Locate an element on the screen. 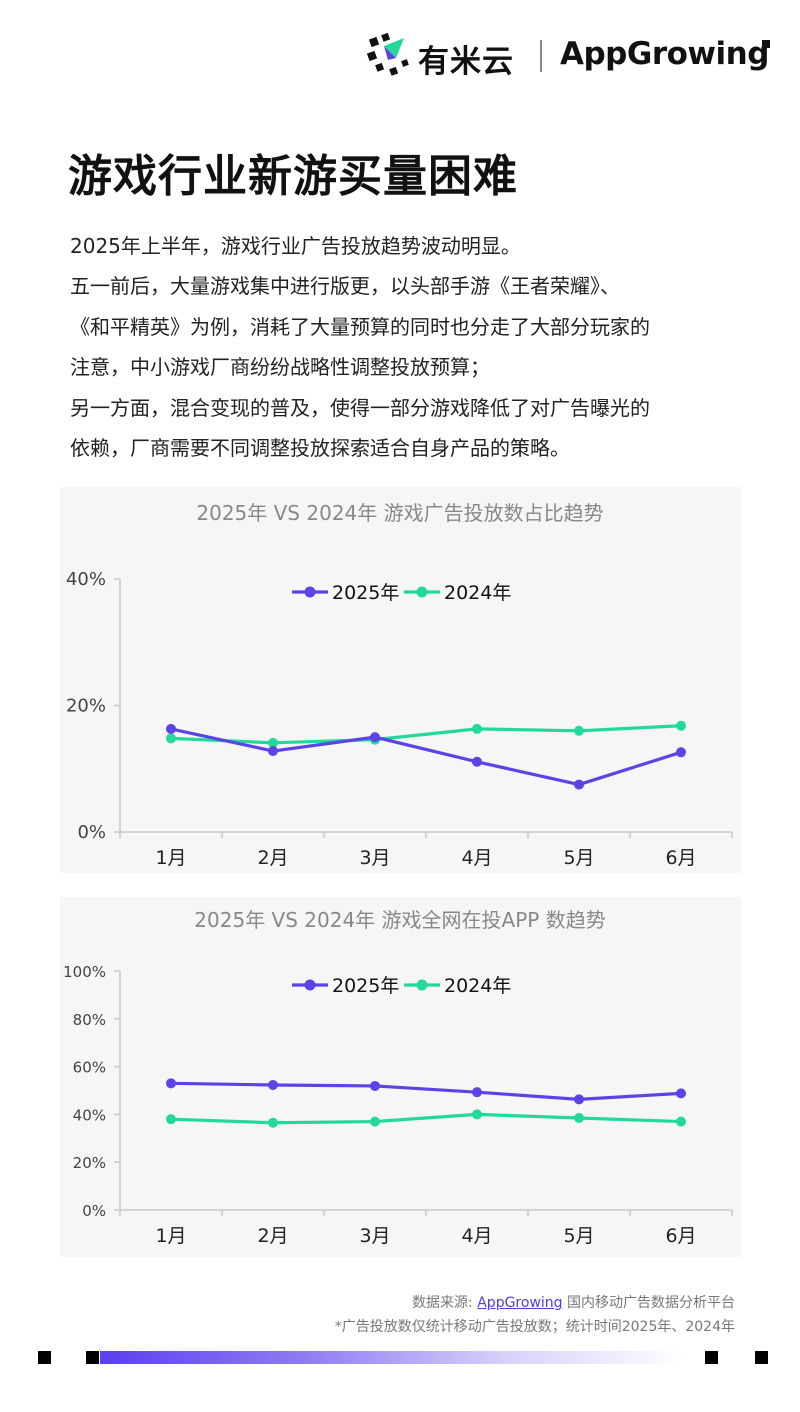 The width and height of the screenshot is (800, 1412). bottom-decoration is located at coordinates (400, 1358).